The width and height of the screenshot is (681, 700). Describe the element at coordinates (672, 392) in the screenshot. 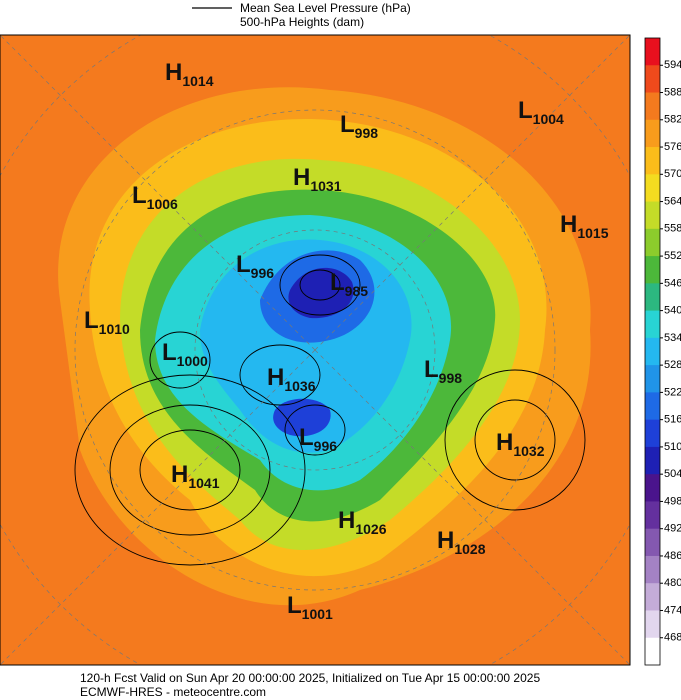

I see `colorbar-label: 522` at that location.